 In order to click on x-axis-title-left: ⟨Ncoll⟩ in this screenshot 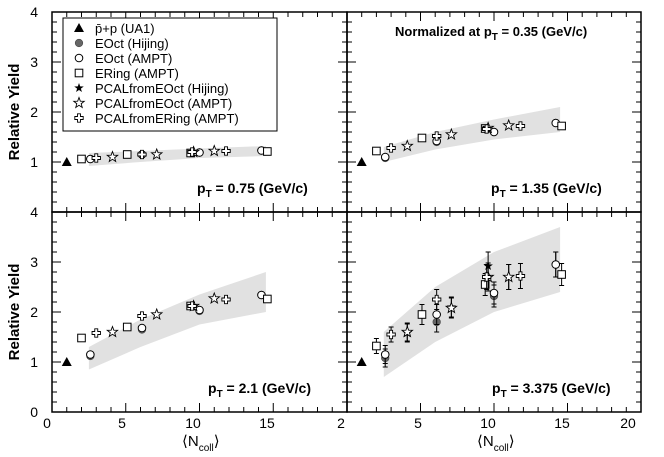, I will do `click(201, 443)`.